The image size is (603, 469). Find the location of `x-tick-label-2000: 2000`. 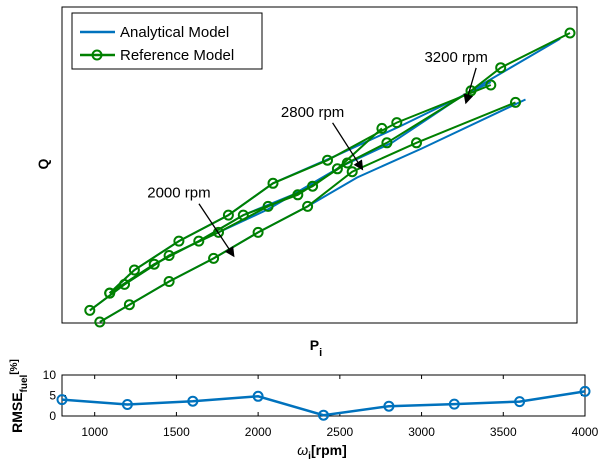

x-tick-label-2000: 2000 is located at coordinates (258, 432).